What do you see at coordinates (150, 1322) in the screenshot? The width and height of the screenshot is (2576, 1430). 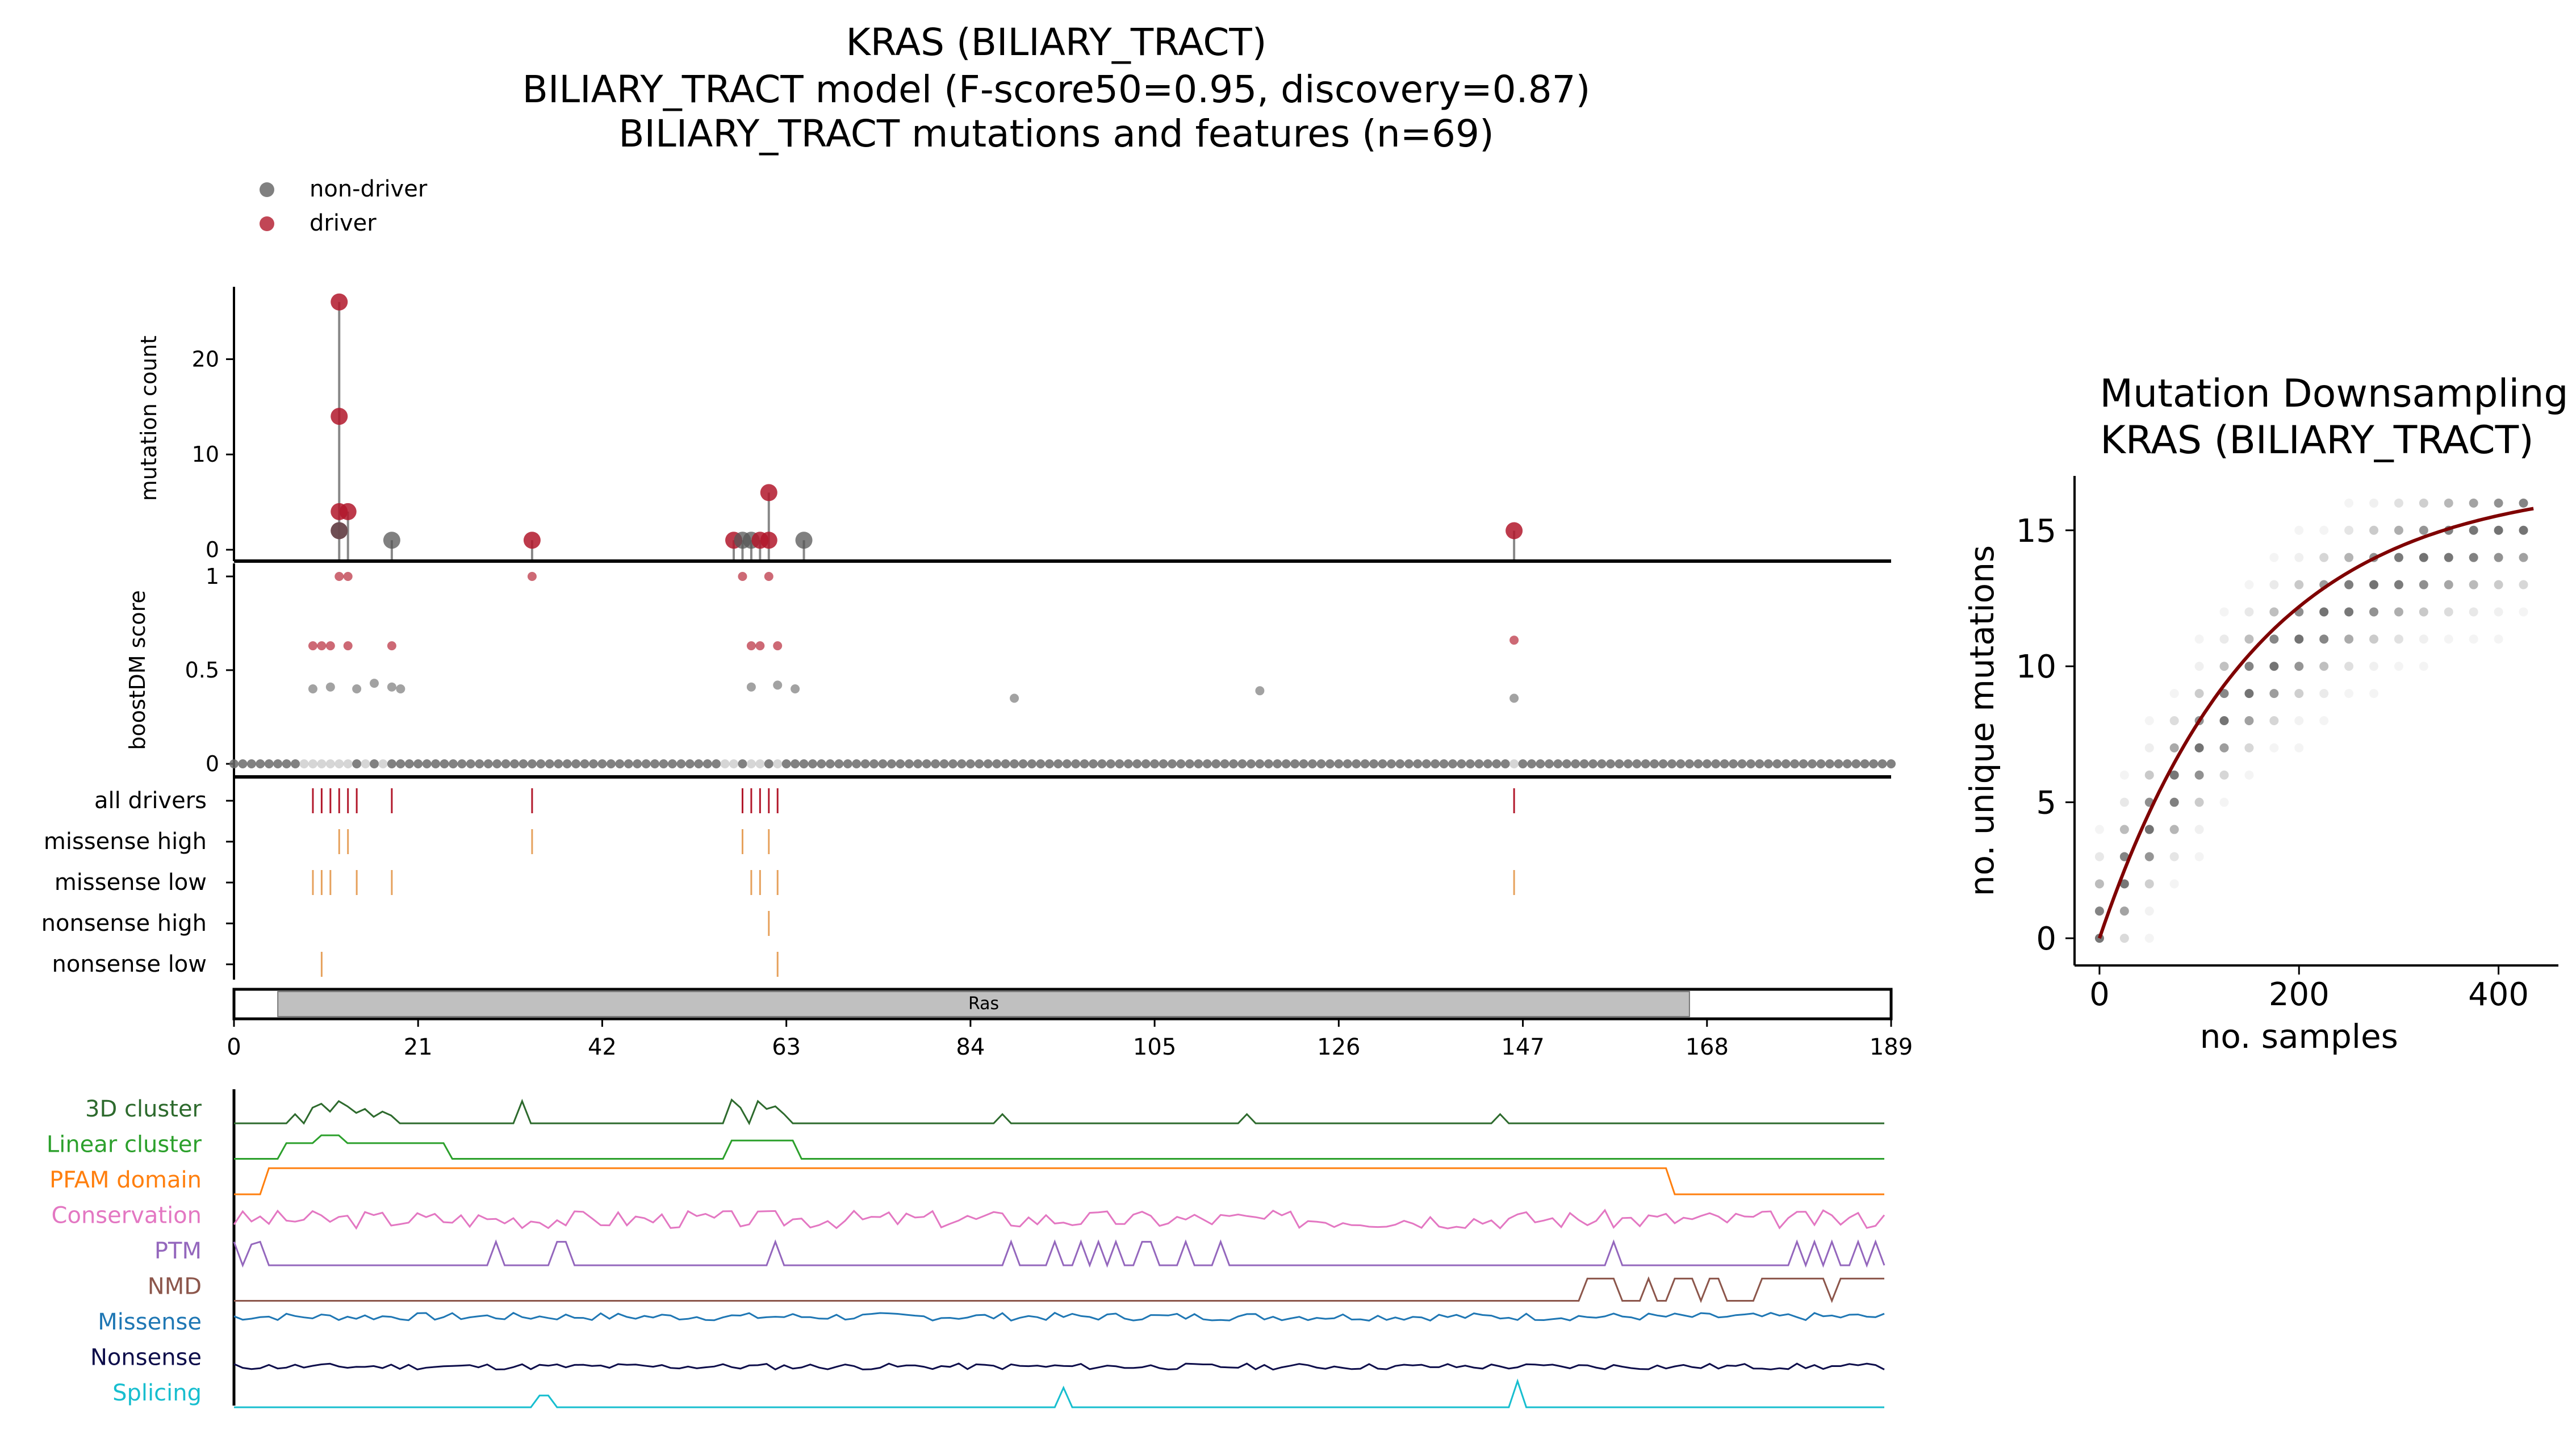 I see `feature-track-label: Missense` at bounding box center [150, 1322].